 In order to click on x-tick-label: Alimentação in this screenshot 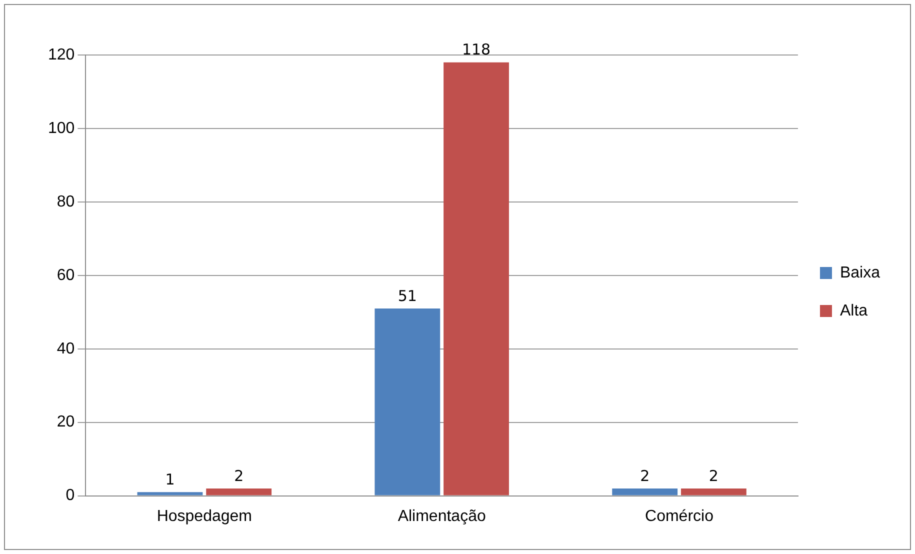, I will do `click(442, 516)`.